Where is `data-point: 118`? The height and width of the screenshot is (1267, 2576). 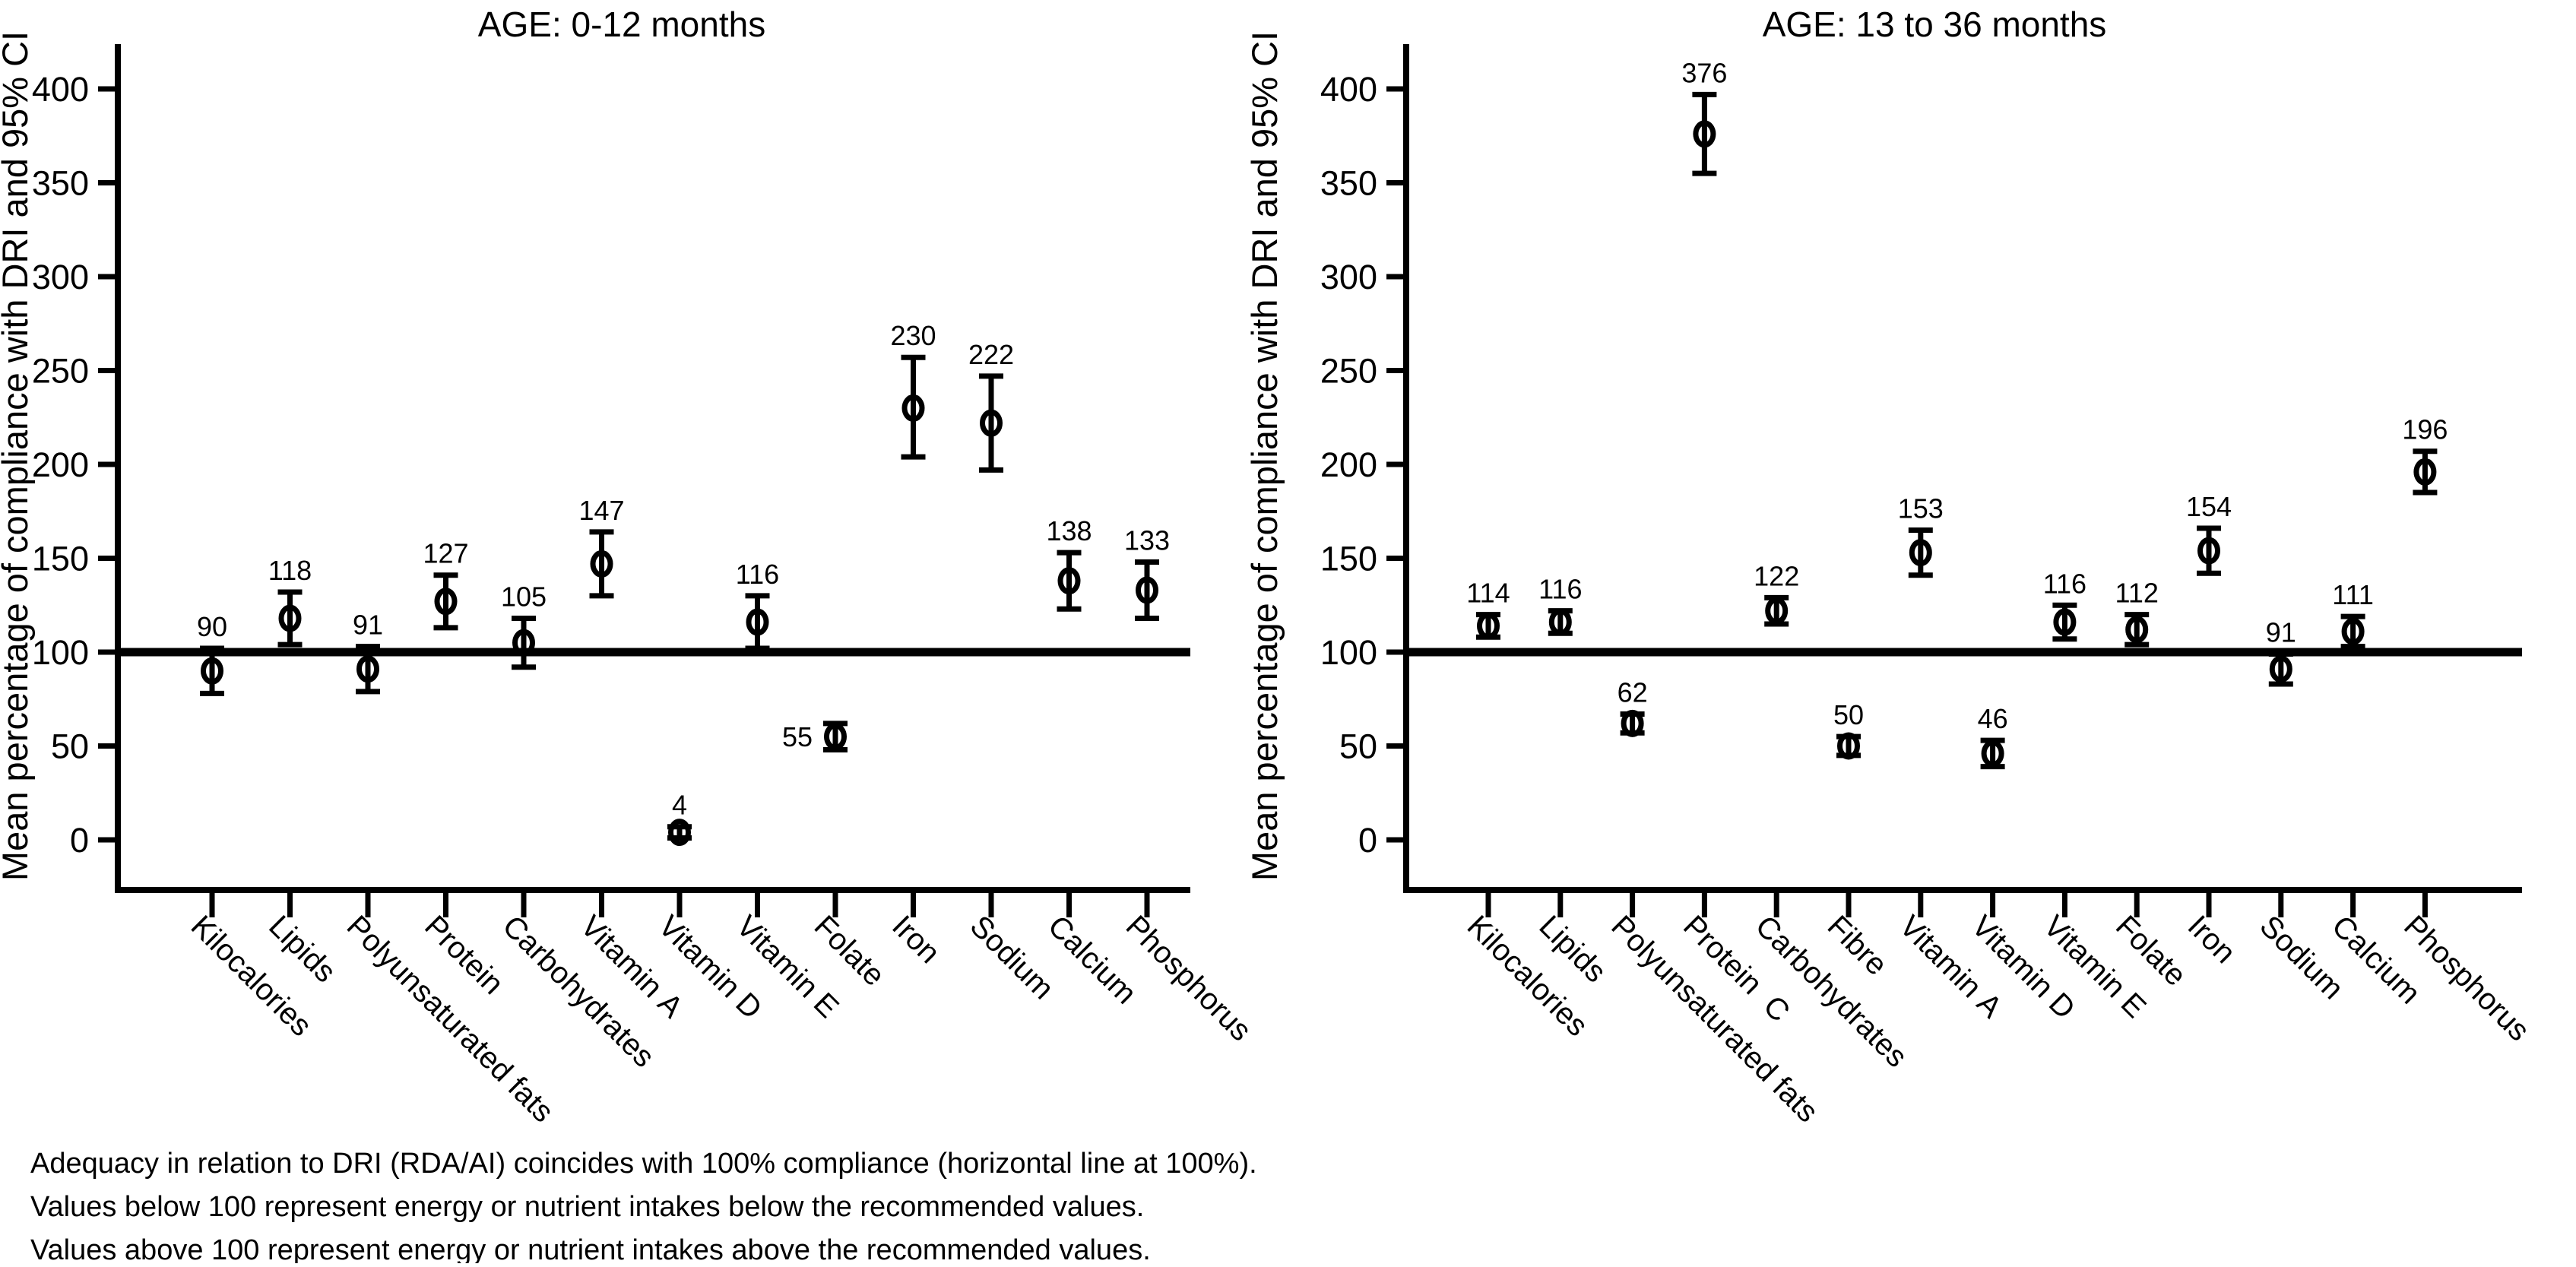
data-point: 118 is located at coordinates (290, 601).